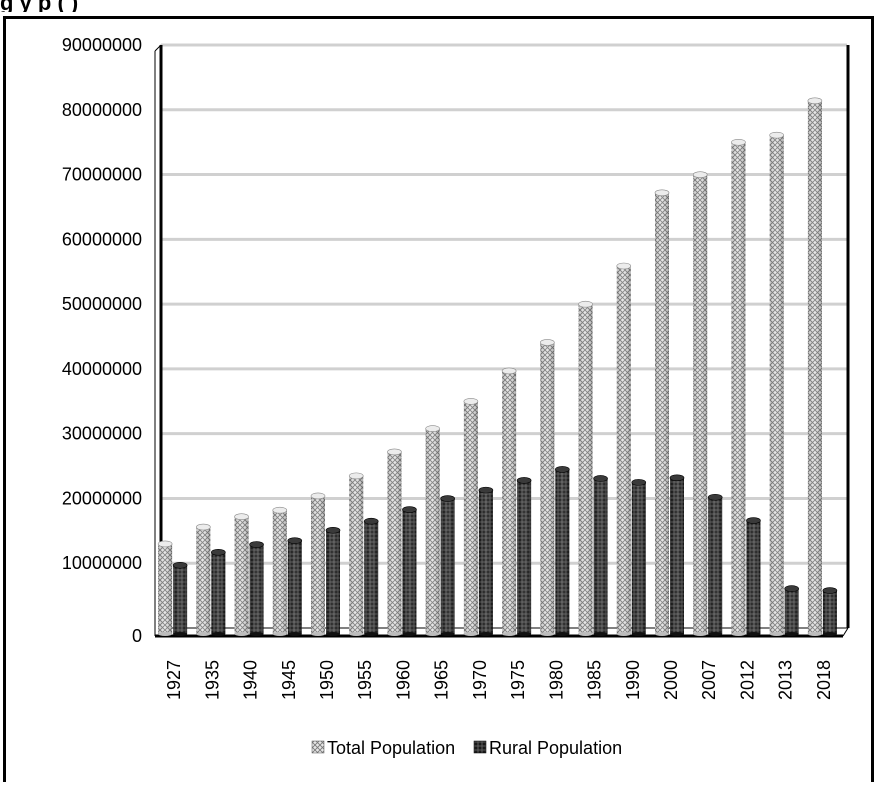 The image size is (881, 785). What do you see at coordinates (158, 48) in the screenshot?
I see `plot-top-edge` at bounding box center [158, 48].